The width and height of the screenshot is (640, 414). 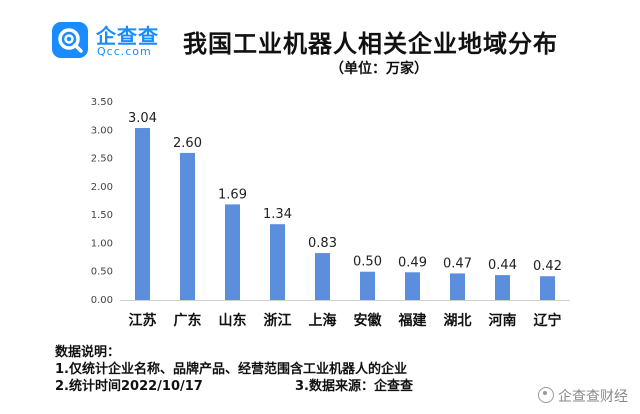 I want to click on data-label-7: 0.49, so click(x=412, y=262).